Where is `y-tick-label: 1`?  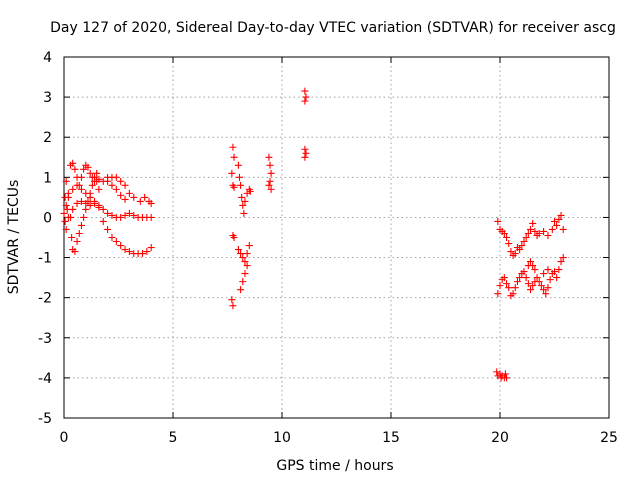
y-tick-label: 1 is located at coordinates (47, 178).